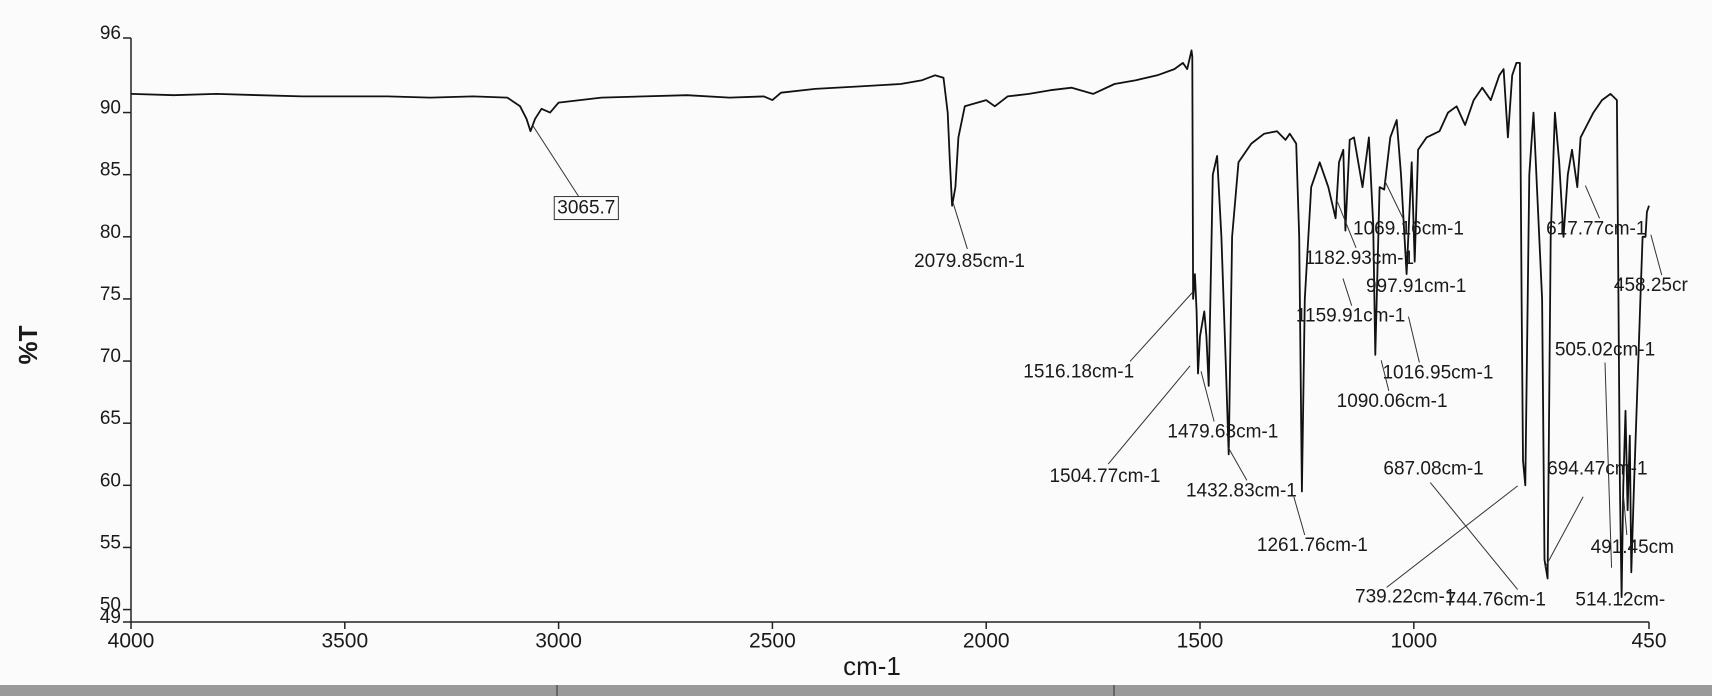 This screenshot has height=696, width=1712. I want to click on annotation: 1432.83cm-1, so click(1241, 490).